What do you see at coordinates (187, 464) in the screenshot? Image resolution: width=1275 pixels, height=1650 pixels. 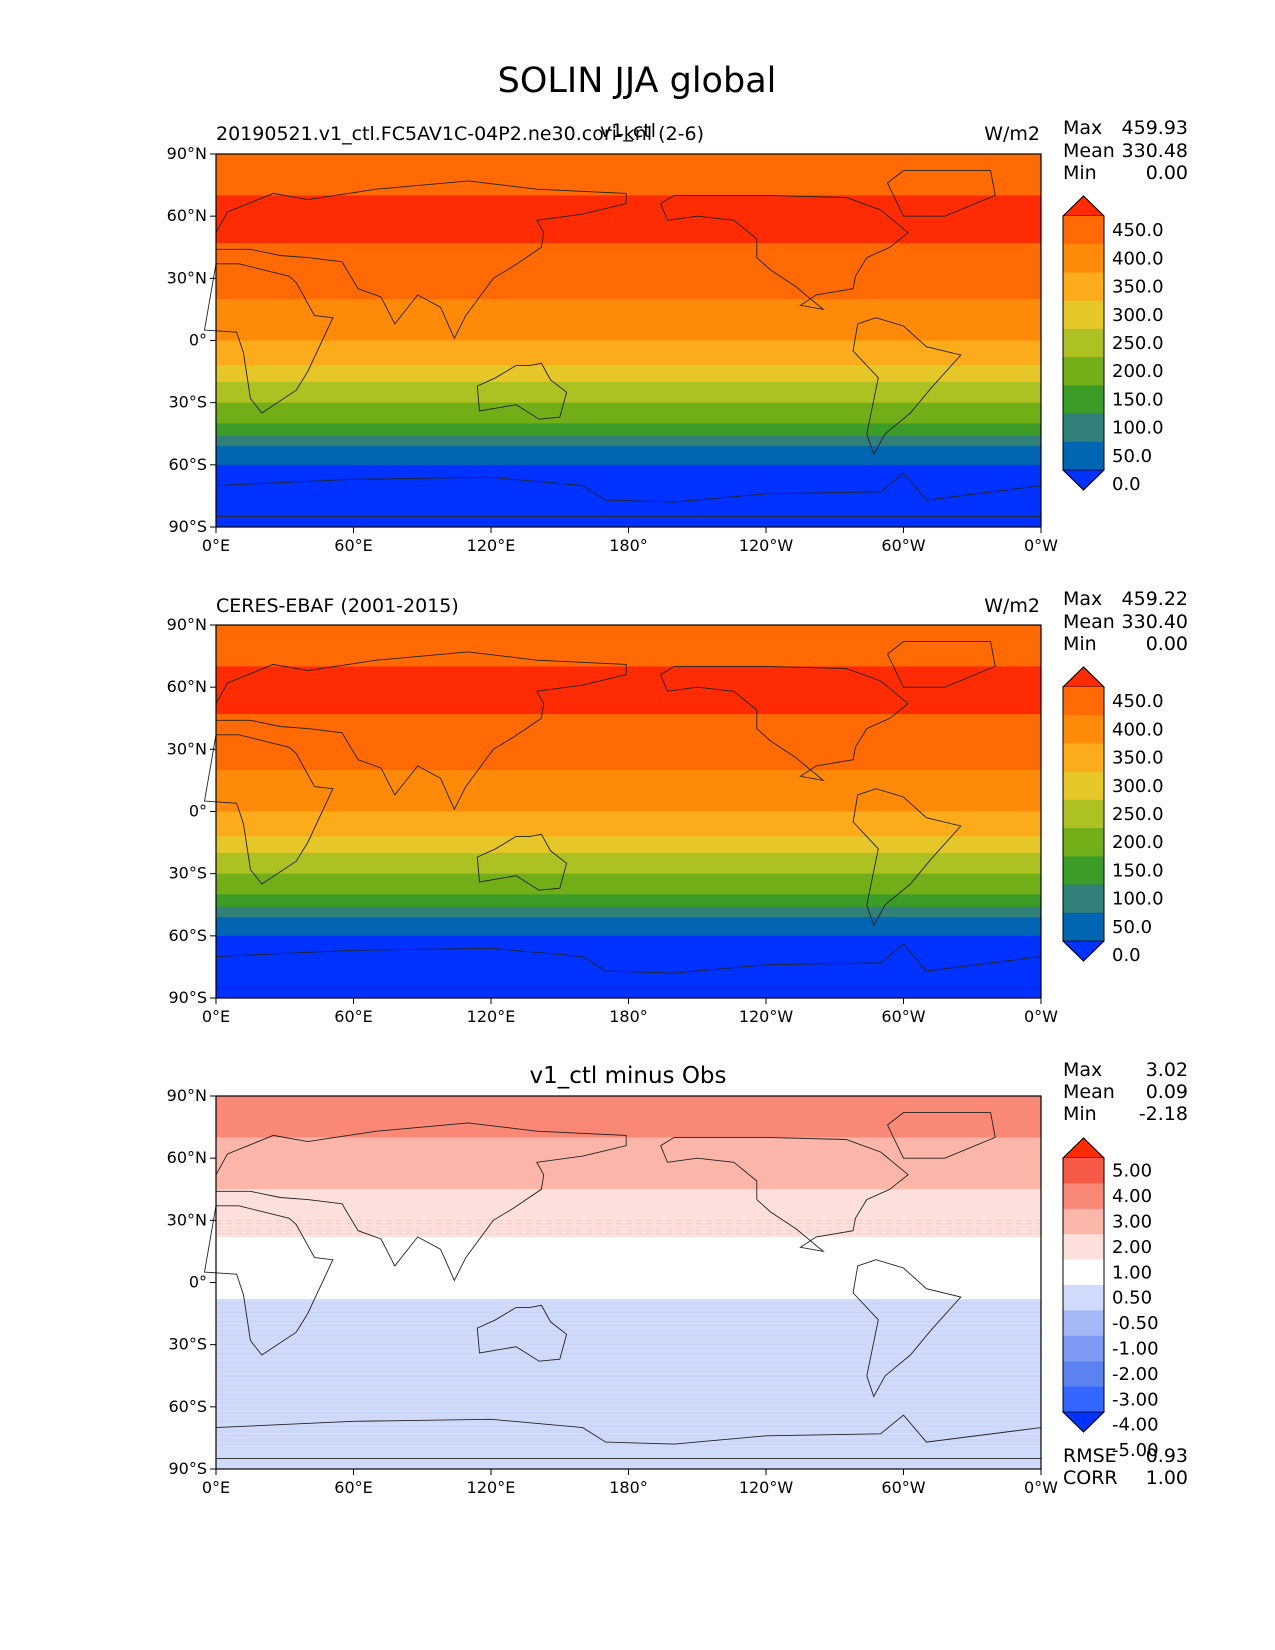 I see `y-tick-label: 60°S` at bounding box center [187, 464].